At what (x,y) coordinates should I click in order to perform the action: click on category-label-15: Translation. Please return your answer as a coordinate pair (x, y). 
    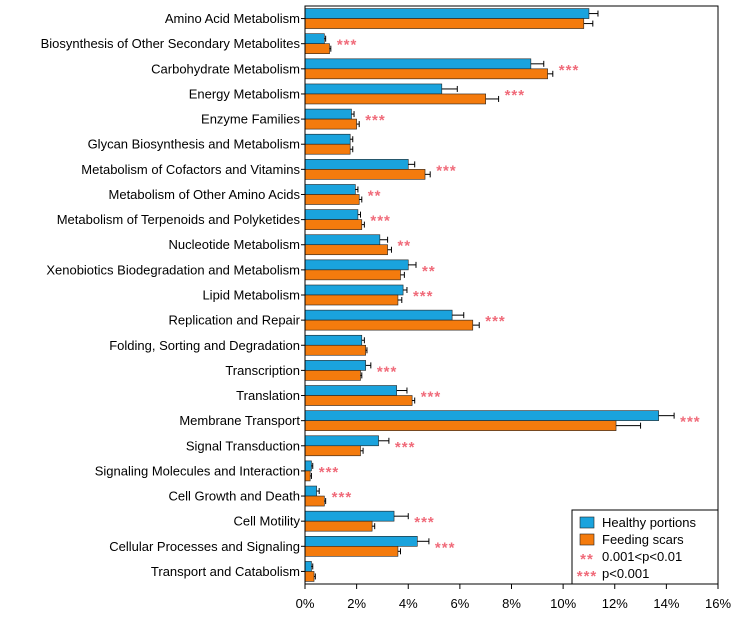
    Looking at the image, I should click on (268, 395).